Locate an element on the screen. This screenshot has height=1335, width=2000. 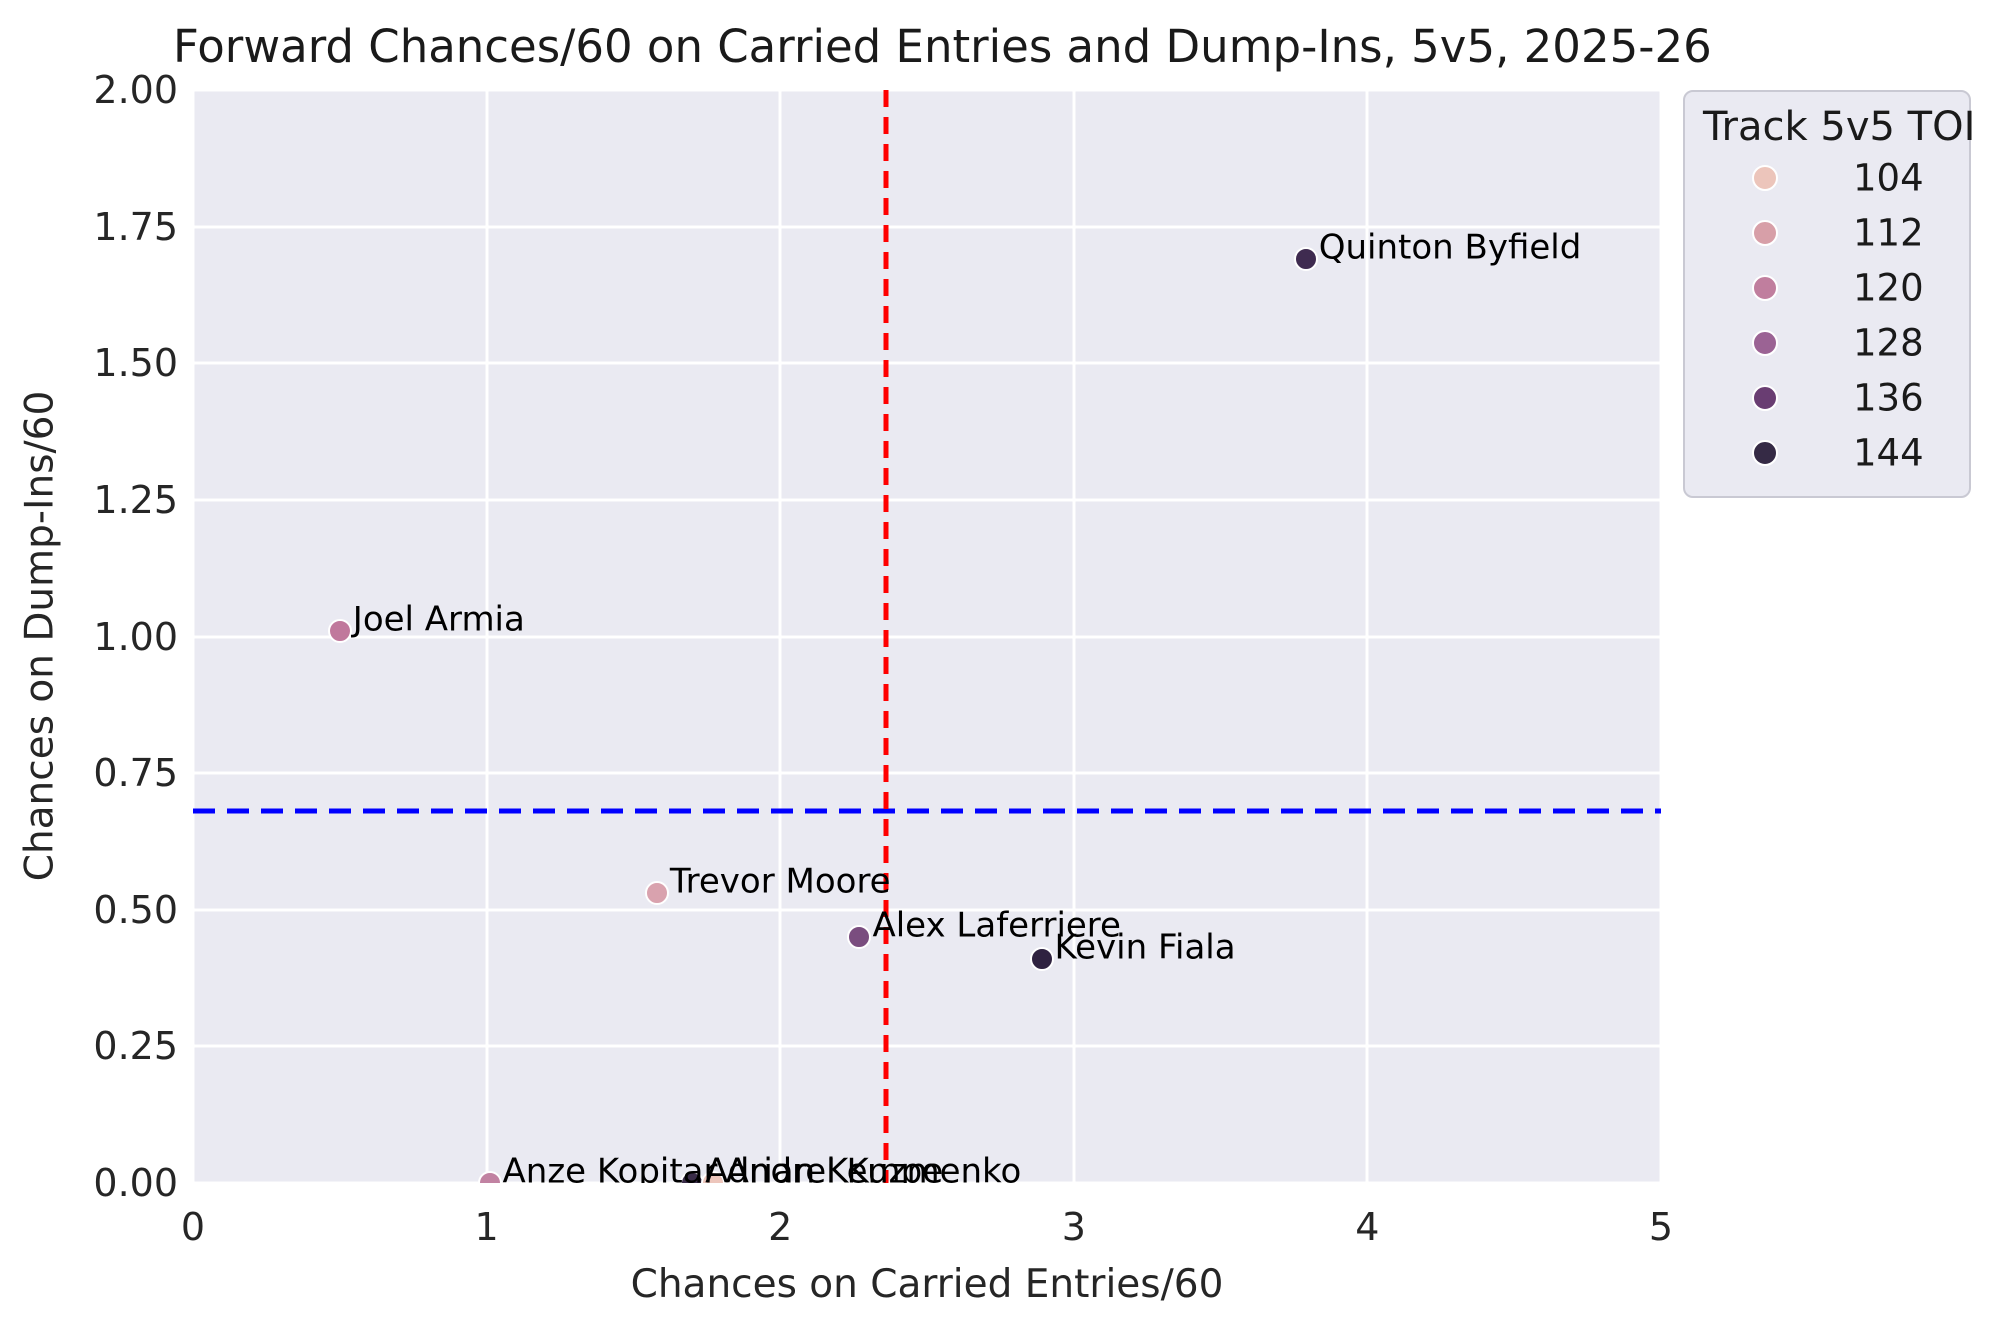
point-label: Adrian Kempe is located at coordinates (824, 1167).